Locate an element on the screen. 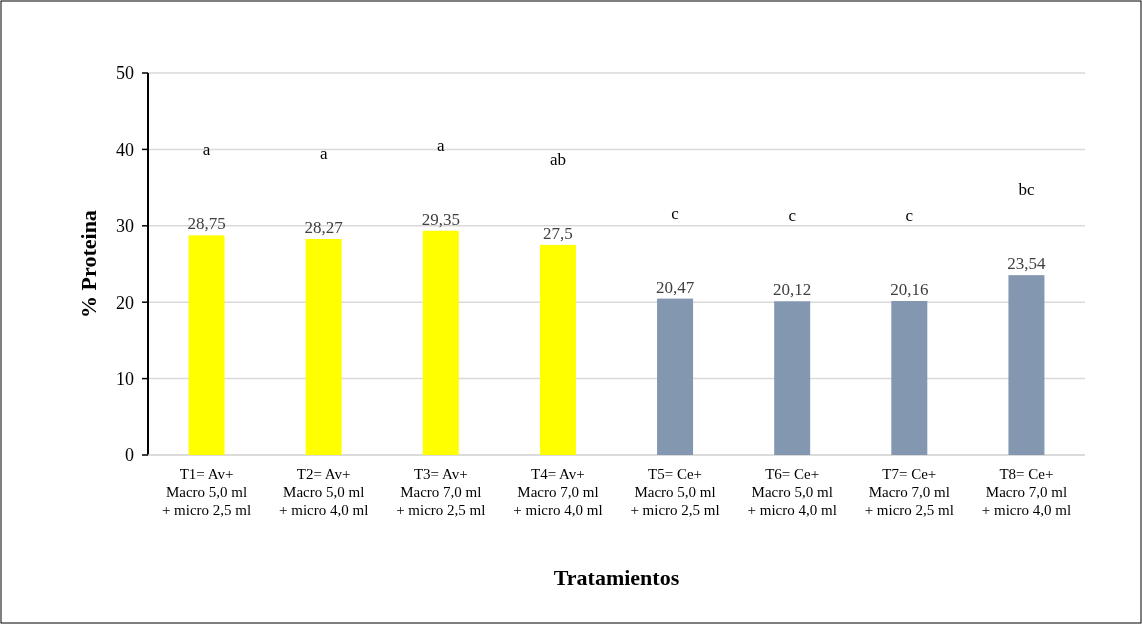 Image resolution: width=1142 pixels, height=624 pixels. data-label: 29,35 is located at coordinates (440, 219).